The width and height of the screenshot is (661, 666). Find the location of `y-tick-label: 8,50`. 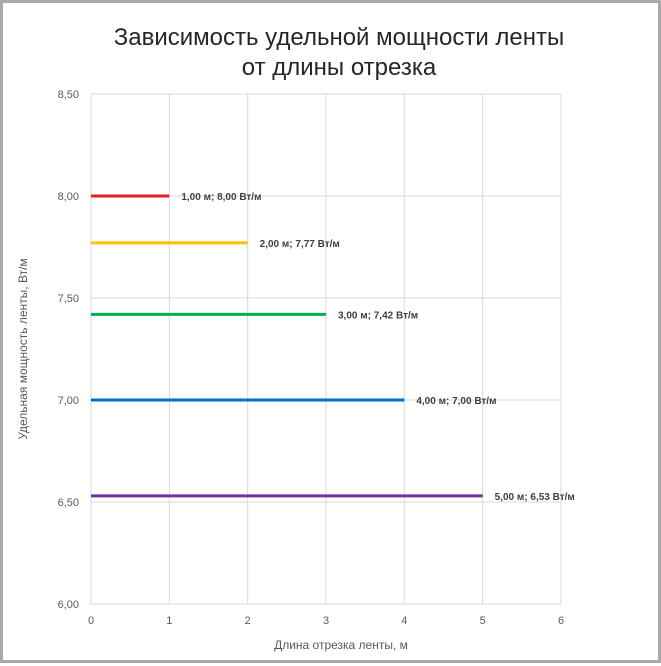

y-tick-label: 8,50 is located at coordinates (68, 95).